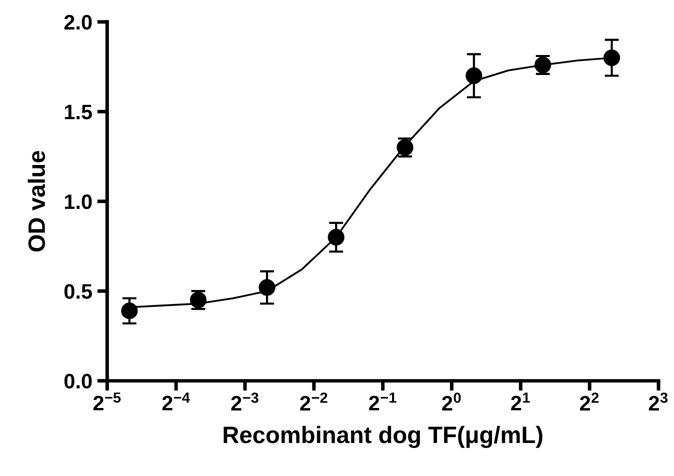 The height and width of the screenshot is (476, 674). Describe the element at coordinates (78, 202) in the screenshot. I see `y-tick-label: 1.0` at that location.